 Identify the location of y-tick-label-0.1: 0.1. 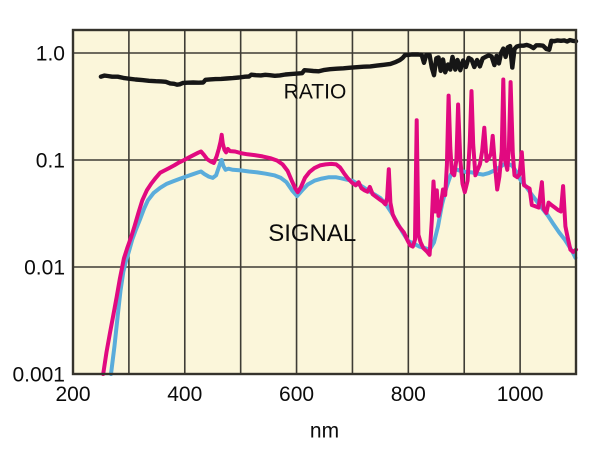
(50, 160).